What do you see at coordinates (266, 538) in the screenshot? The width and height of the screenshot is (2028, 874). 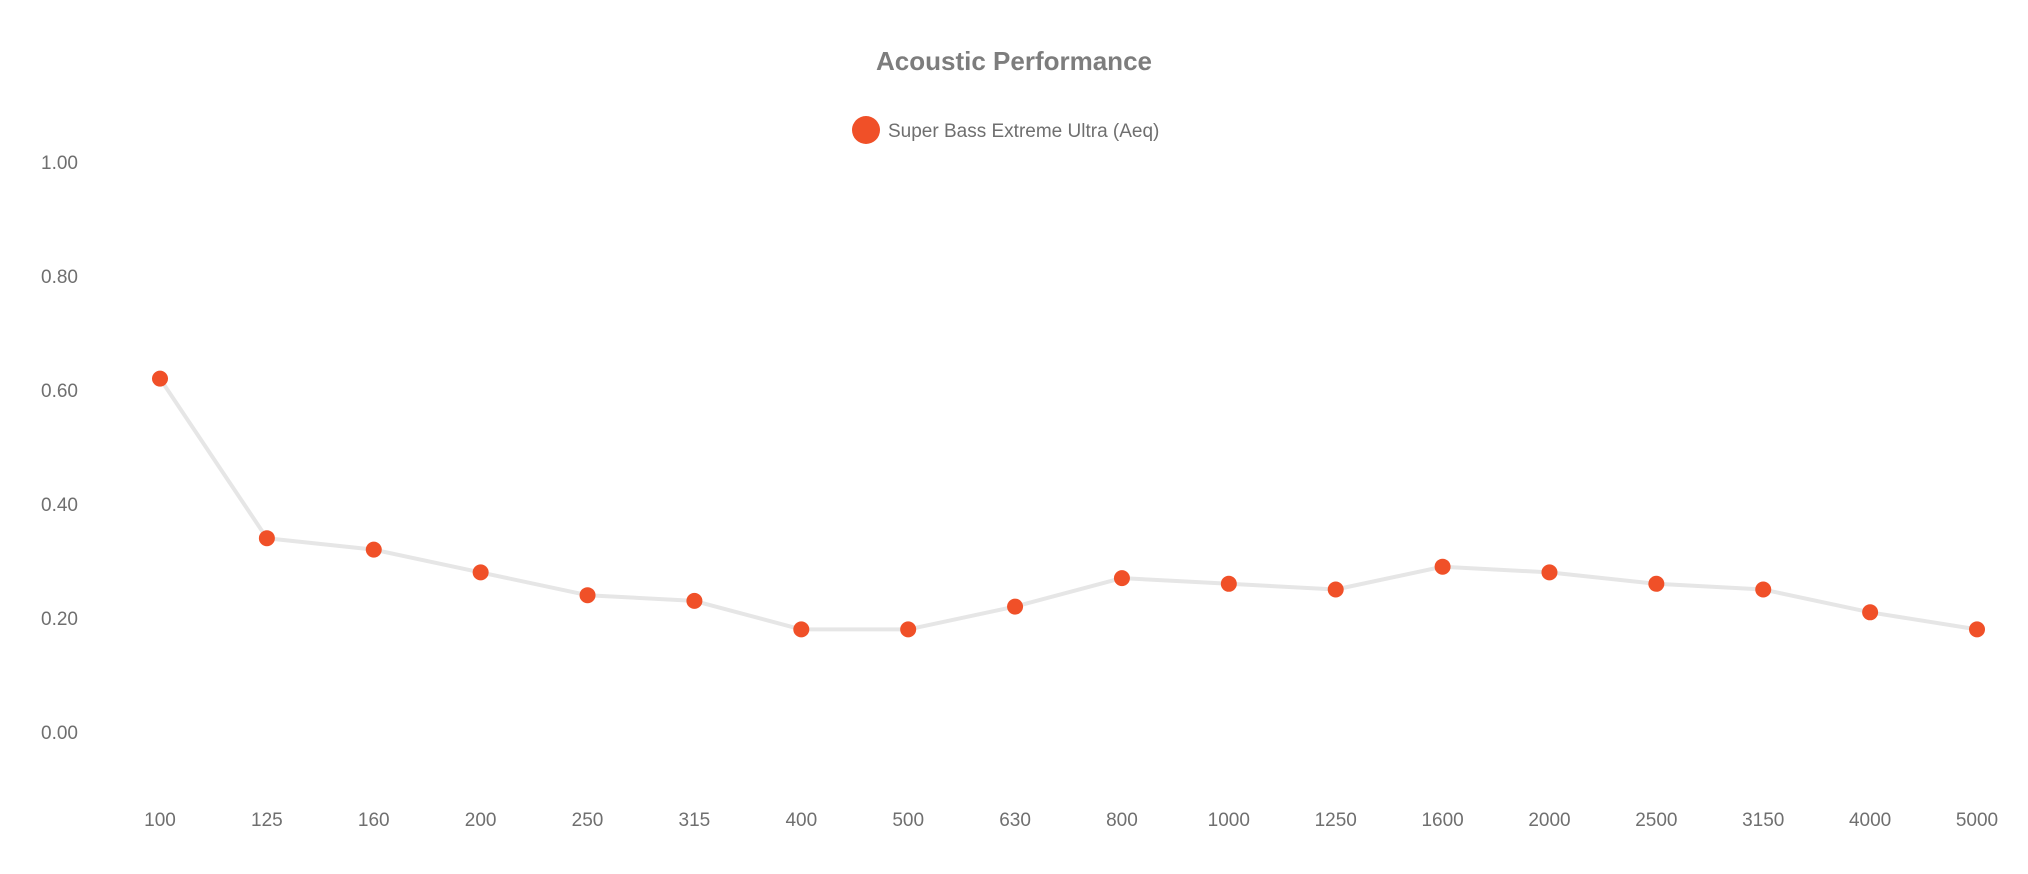 I see `data-point: 125: 0.34` at bounding box center [266, 538].